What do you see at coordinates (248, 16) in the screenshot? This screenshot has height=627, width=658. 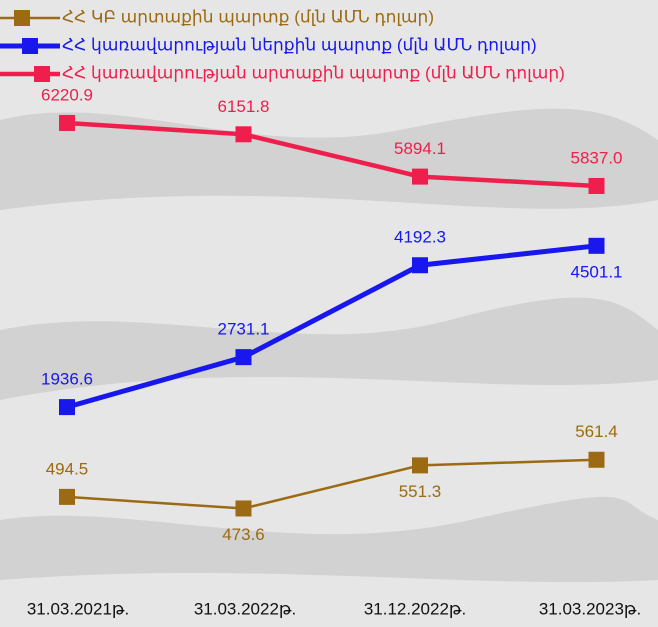 I see `legend-label: ՀՀ ԿԲ արտաքին պարտք (մլն ԱՄՆ դոլար)` at bounding box center [248, 16].